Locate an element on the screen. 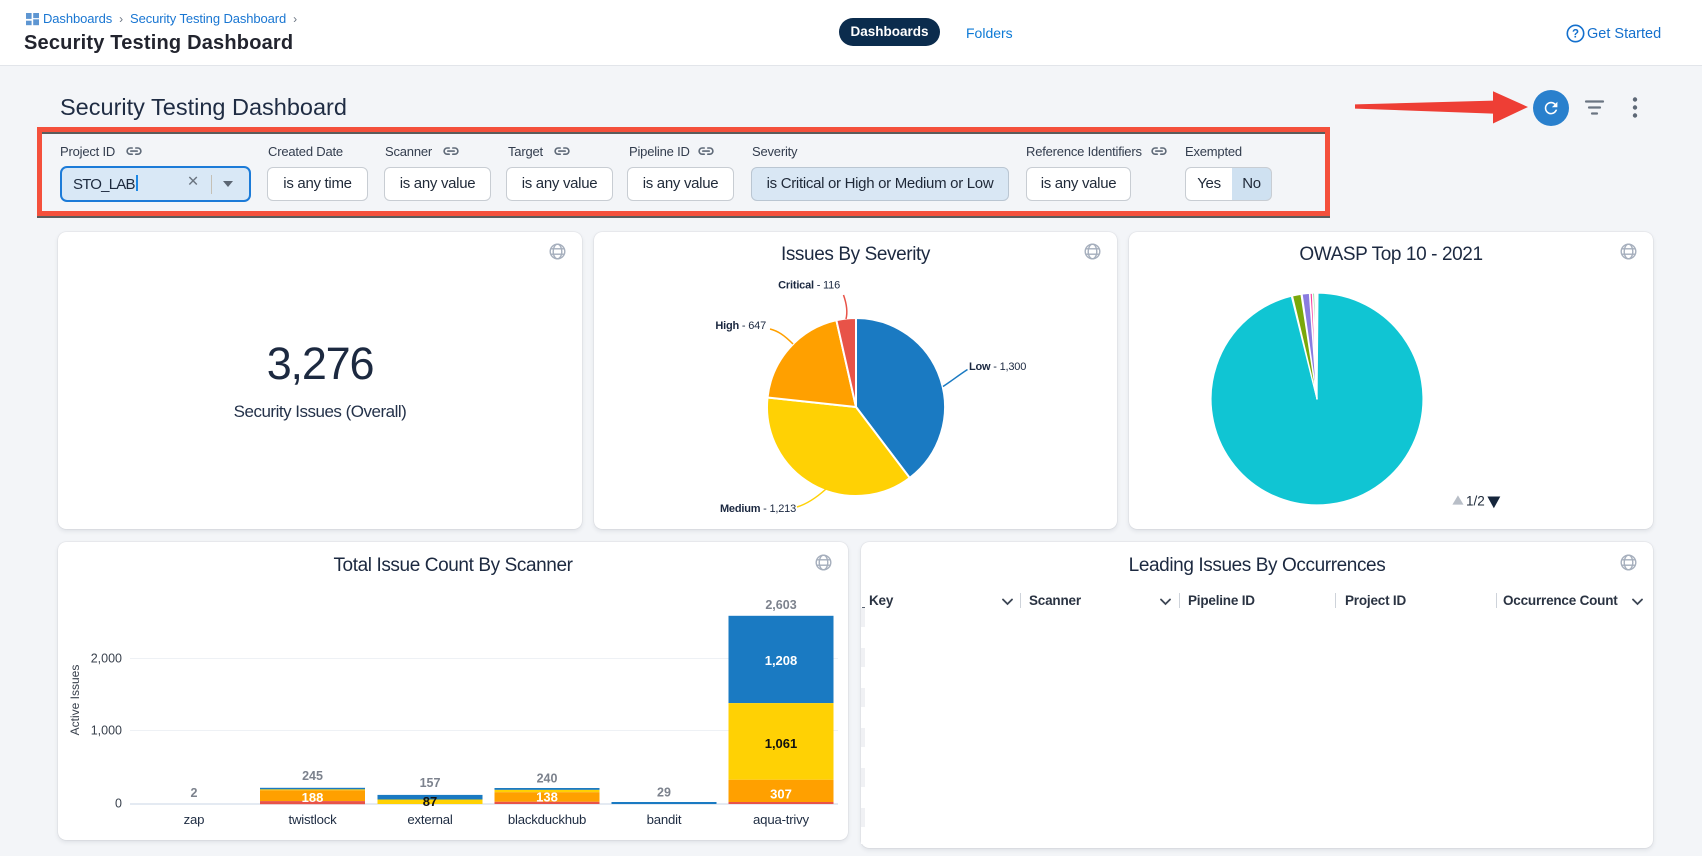  svg-text: zap is located at coordinates (194, 819).